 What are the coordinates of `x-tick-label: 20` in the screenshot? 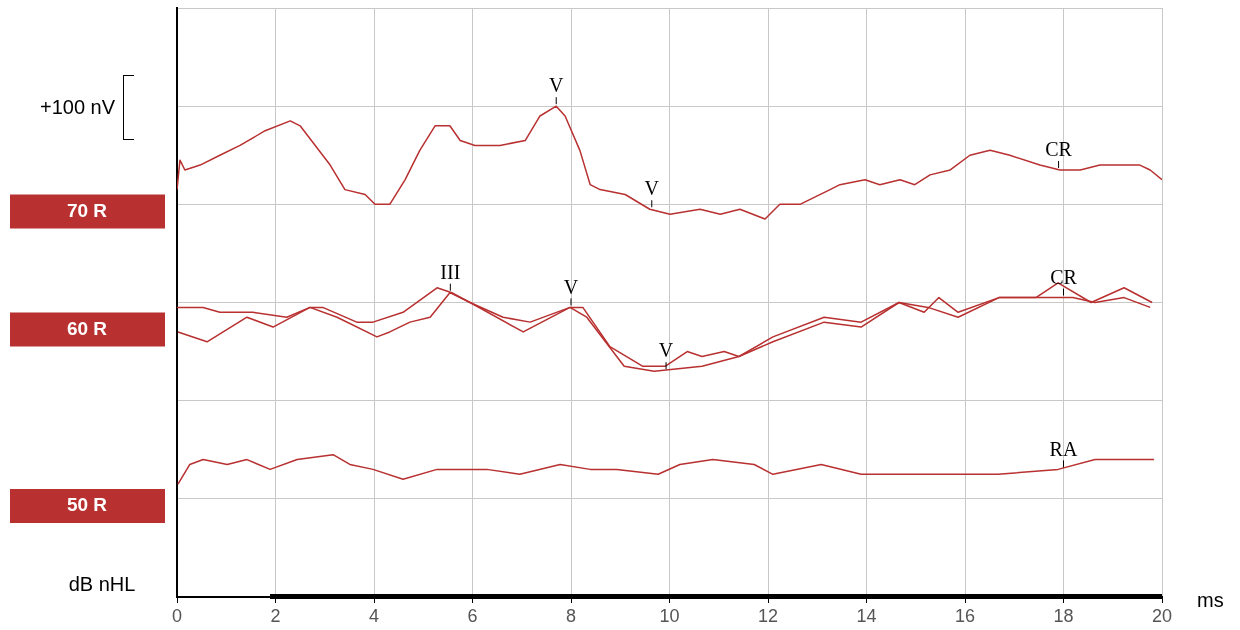 It's located at (1162, 615).